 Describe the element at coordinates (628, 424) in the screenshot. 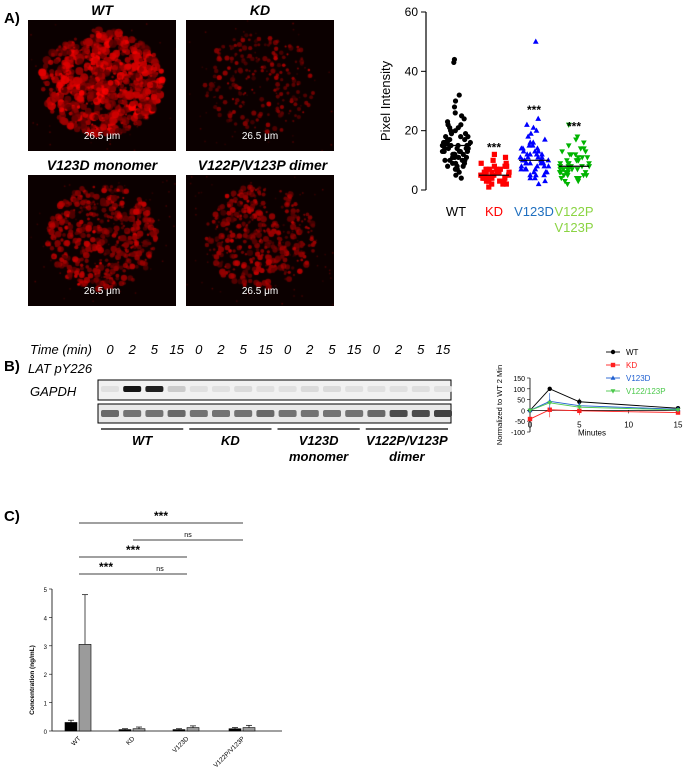

I see `x-tick-label: 10` at that location.